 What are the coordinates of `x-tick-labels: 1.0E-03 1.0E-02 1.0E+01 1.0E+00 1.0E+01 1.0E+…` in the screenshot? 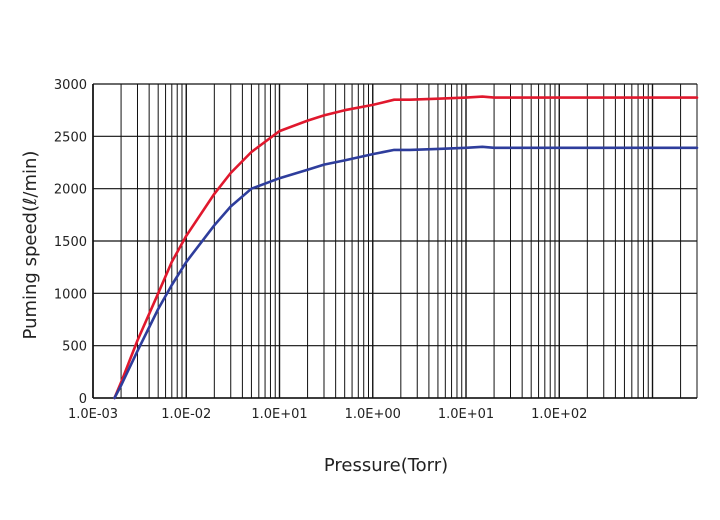 It's located at (327, 414).